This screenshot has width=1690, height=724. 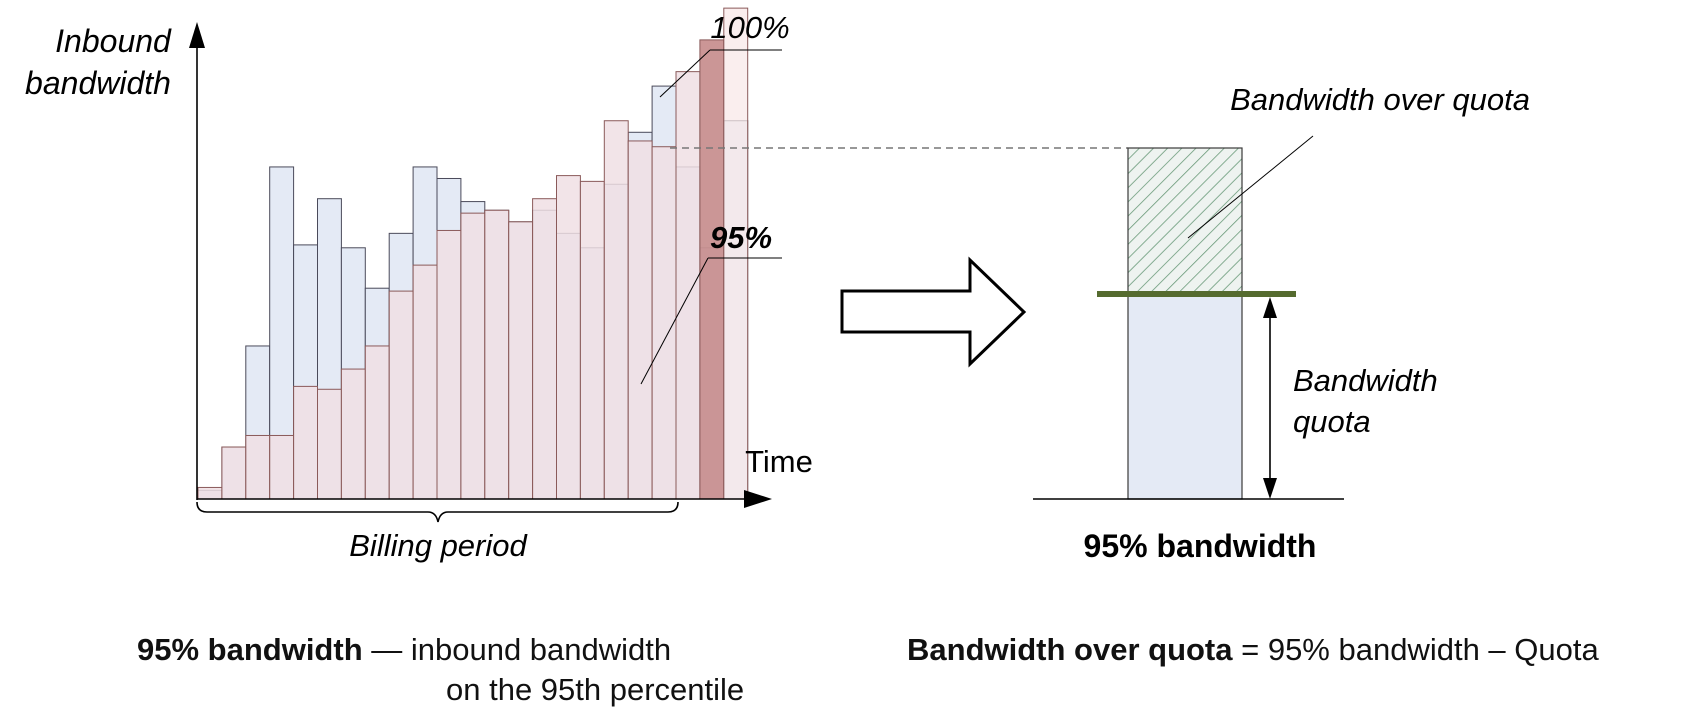 What do you see at coordinates (1200, 546) in the screenshot?
I see `quota-panel-title: 95% bandwidth` at bounding box center [1200, 546].